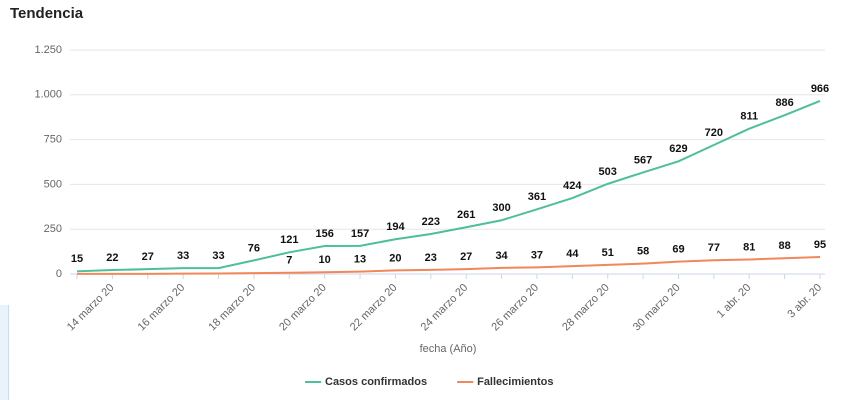  I want to click on x-tick-label: 22 marzo 20, so click(374, 308).